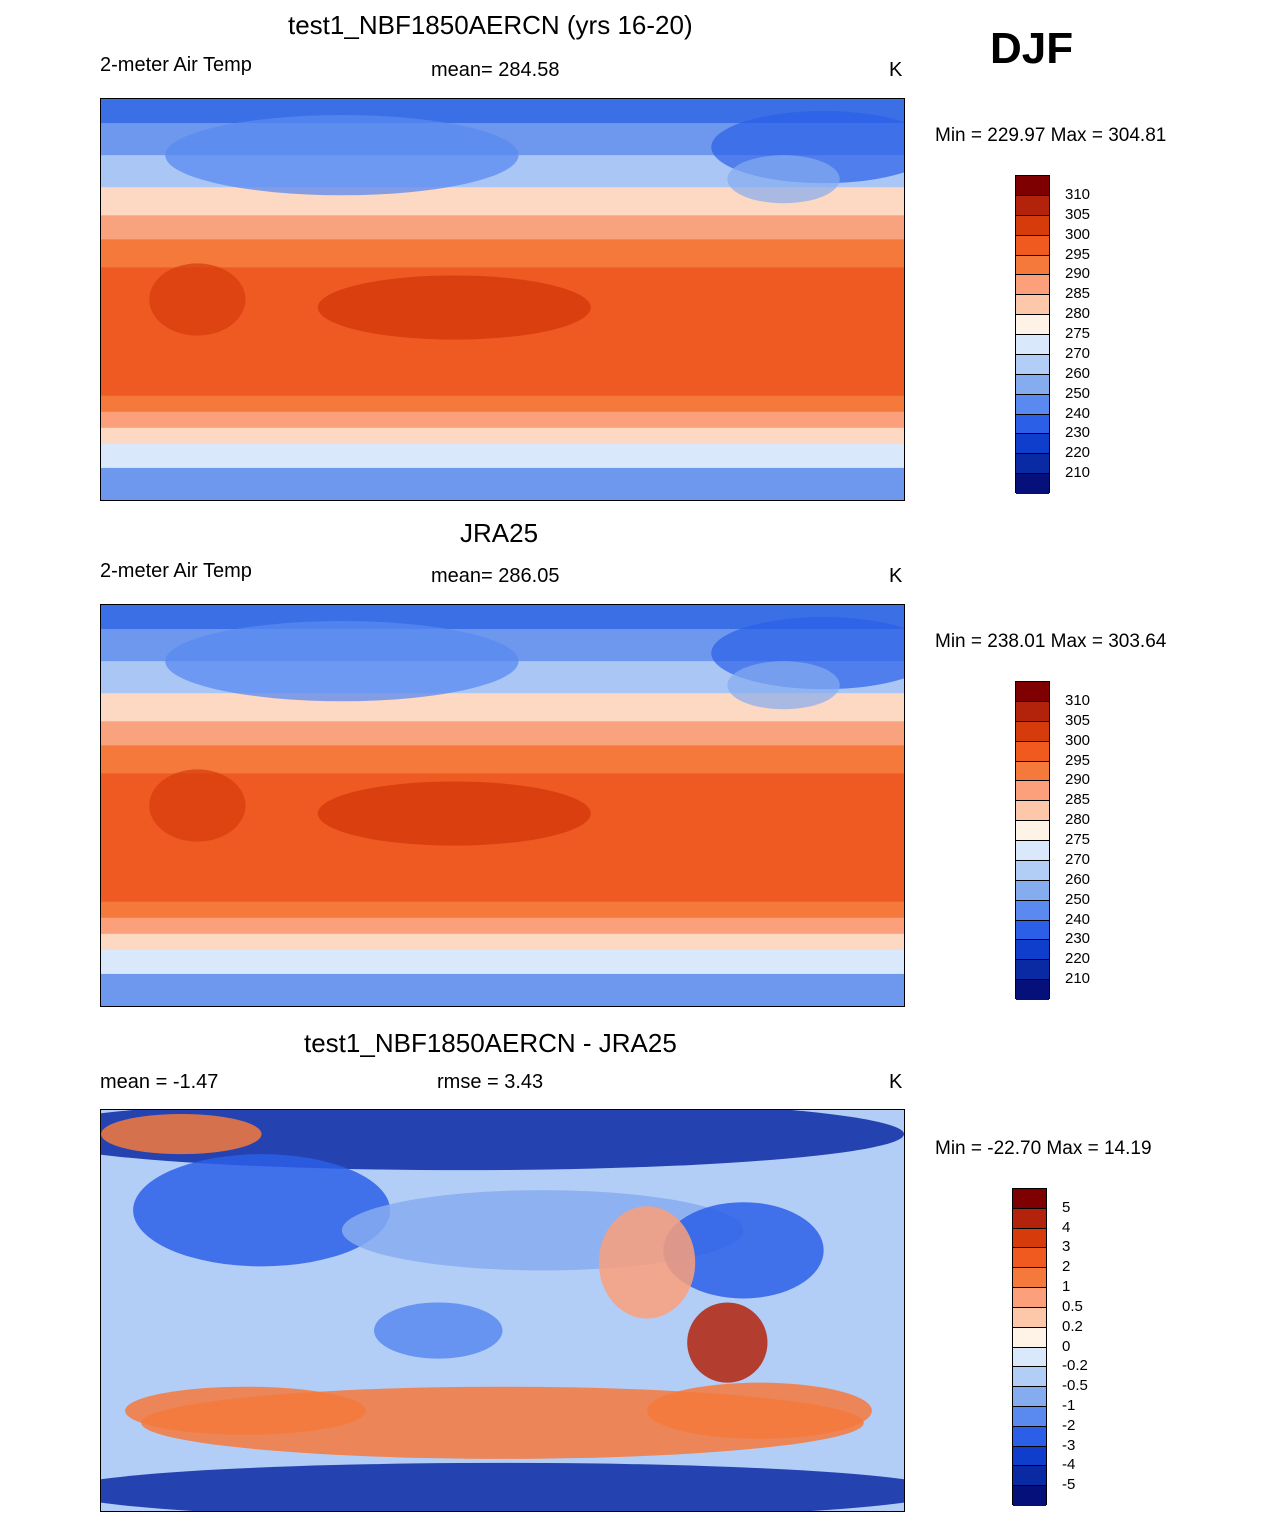 This screenshot has width=1285, height=1519. Describe the element at coordinates (1051, 135) in the screenshot. I see `panel1-minmax-label: Min = 229.97 Max = 304.81` at that location.